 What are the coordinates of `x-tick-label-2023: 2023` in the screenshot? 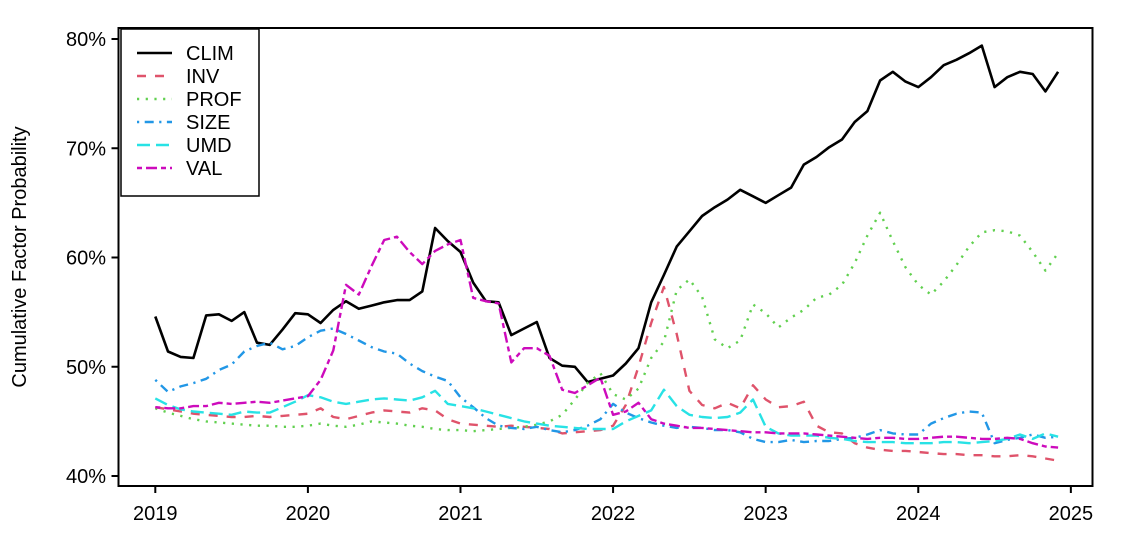 It's located at (765, 514).